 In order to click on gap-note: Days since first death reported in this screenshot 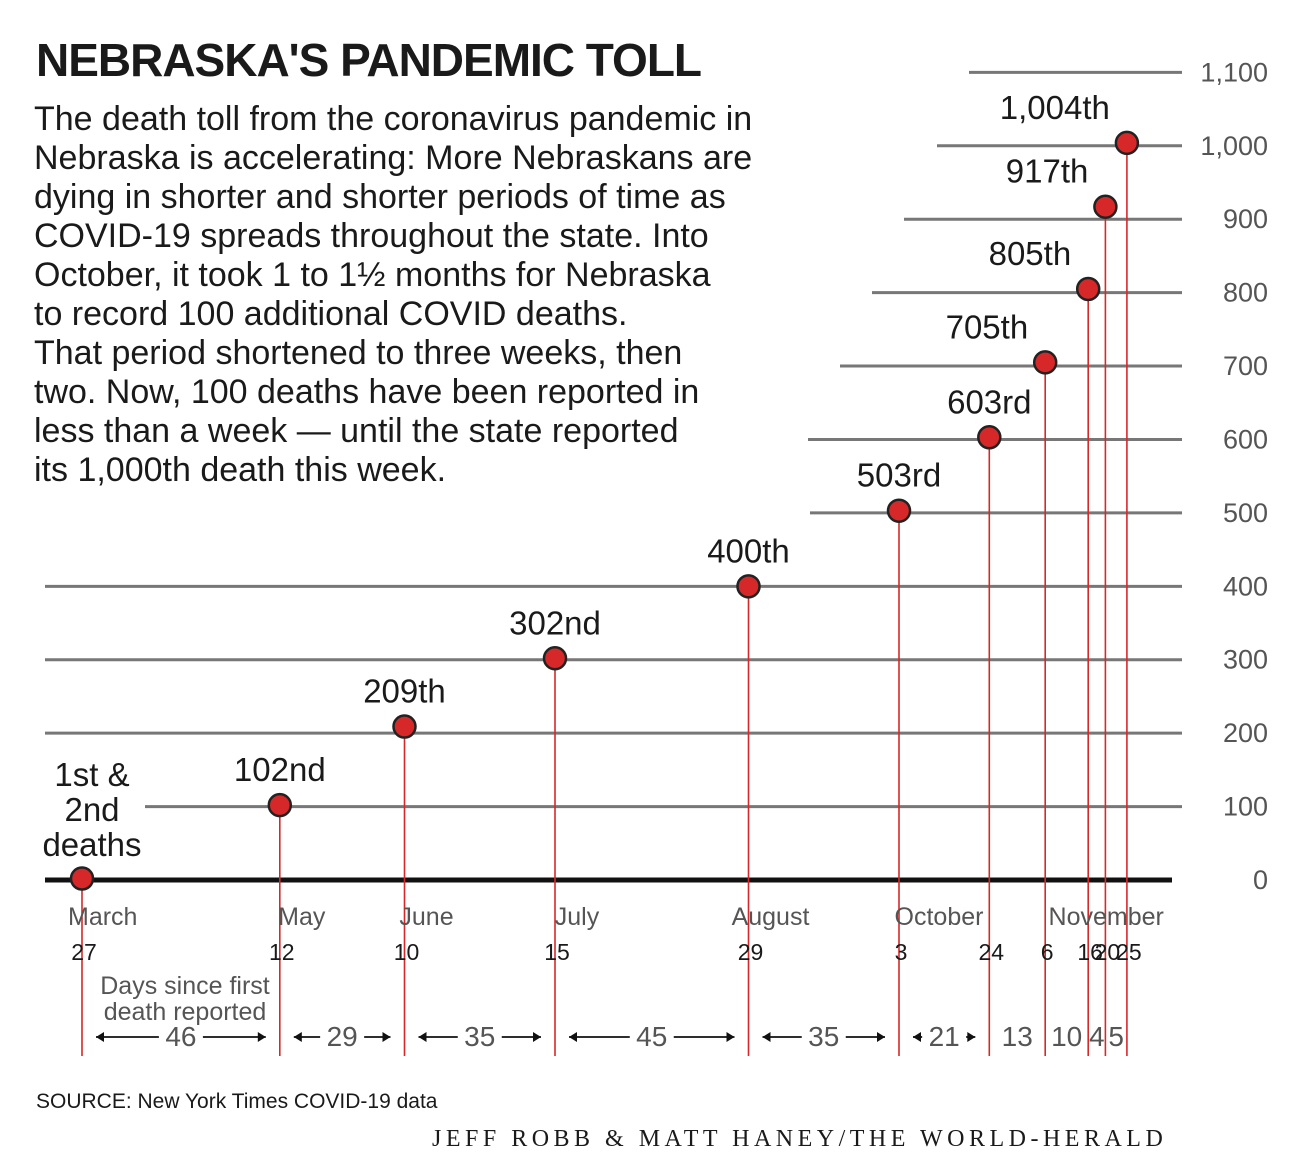, I will do `click(185, 999)`.